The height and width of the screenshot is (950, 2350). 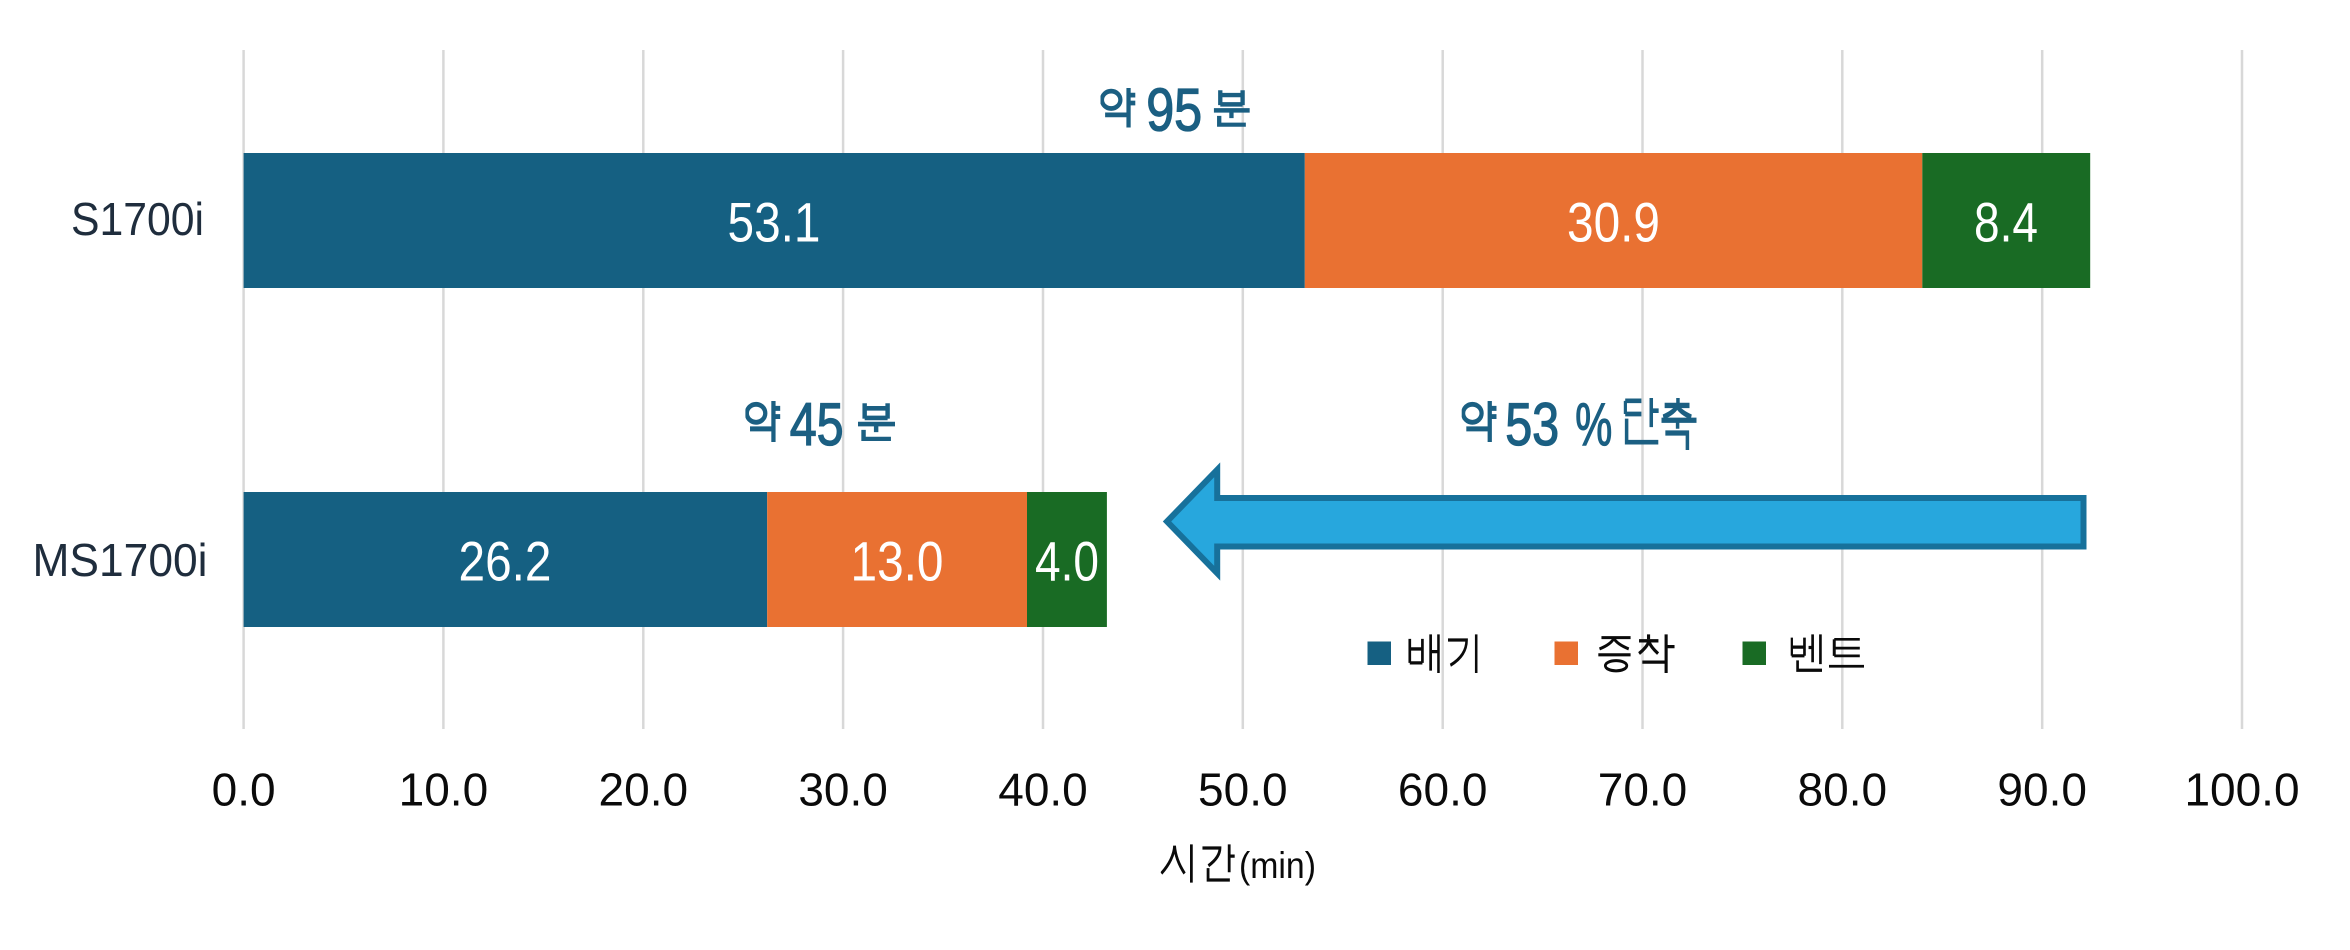 What do you see at coordinates (244, 790) in the screenshot?
I see `svg-text: 0.0` at bounding box center [244, 790].